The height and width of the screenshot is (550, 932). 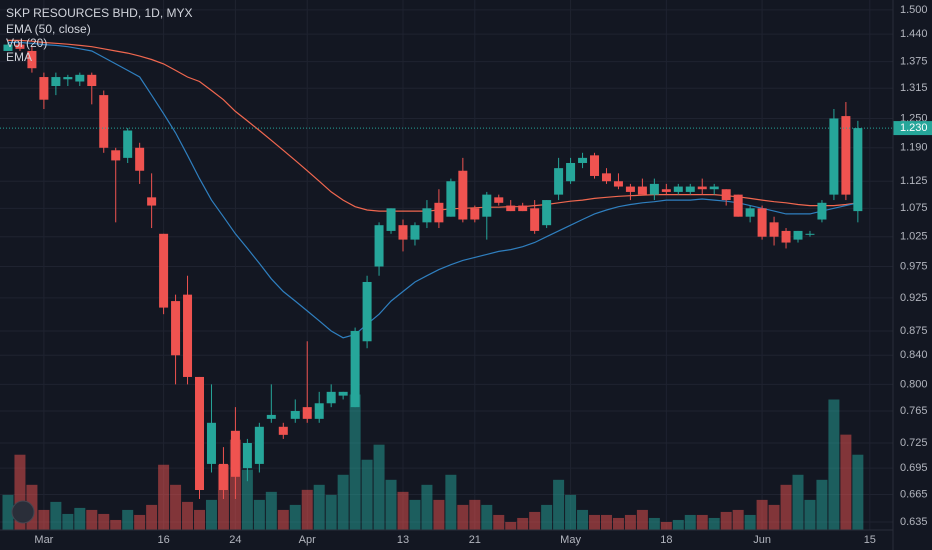 I want to click on y-tick-label: 1.375, so click(x=914, y=62).